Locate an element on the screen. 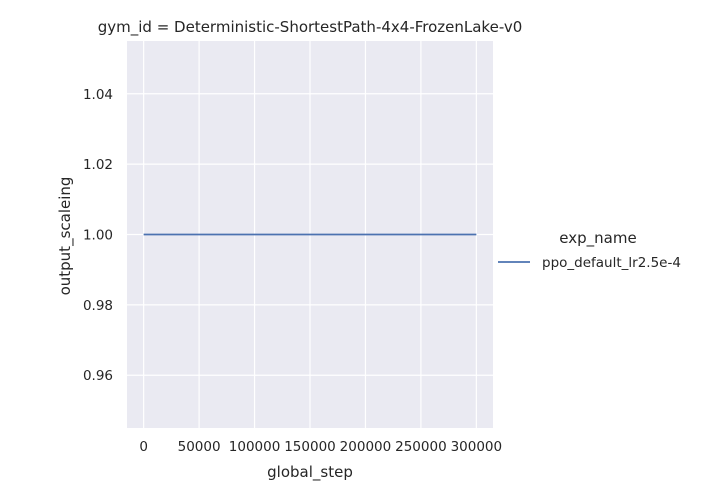 Image resolution: width=712 pixels, height=500 pixels. x-tick-labels: 0 50000 100000 150000 200000 250000 300000 is located at coordinates (320, 447).